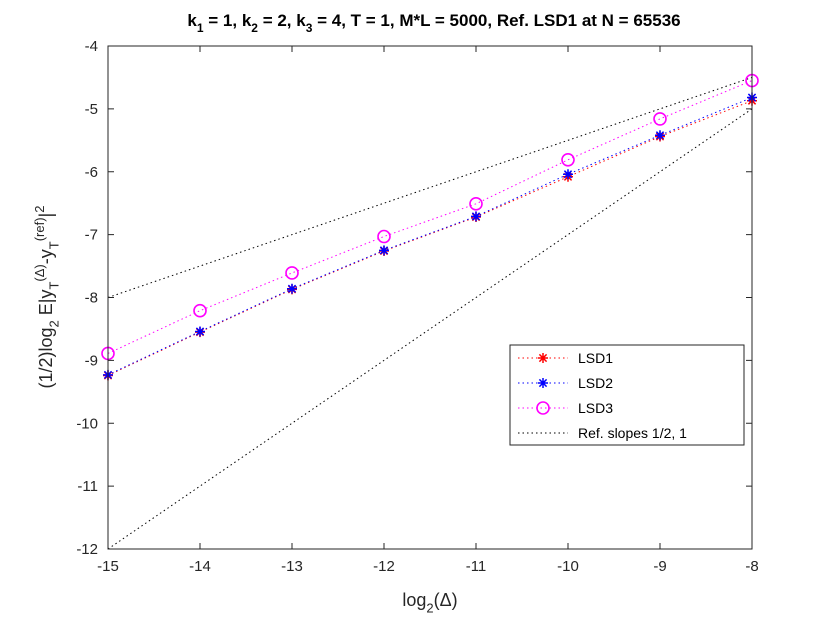  I want to click on x-tick-label: -14, so click(200, 566).